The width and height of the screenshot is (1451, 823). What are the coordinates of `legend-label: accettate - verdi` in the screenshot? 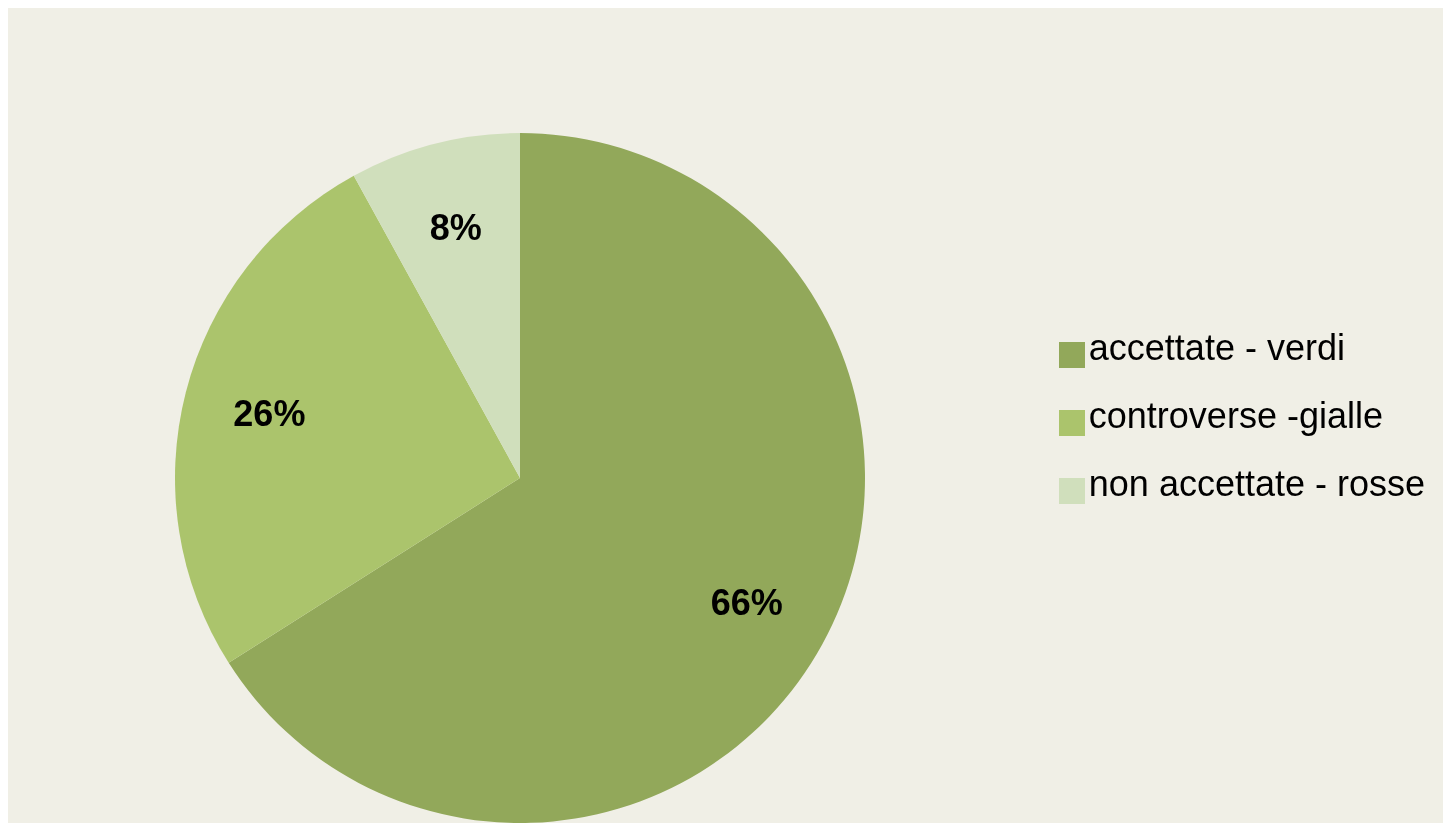 It's located at (1216, 347).